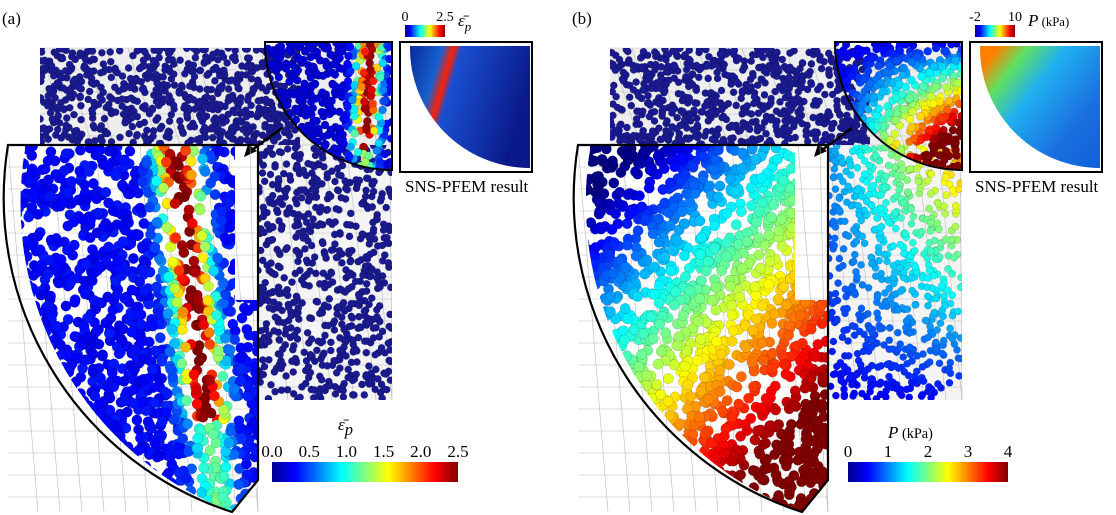 The height and width of the screenshot is (515, 1116). I want to click on colorbar-title: ε̄p, so click(345, 427).